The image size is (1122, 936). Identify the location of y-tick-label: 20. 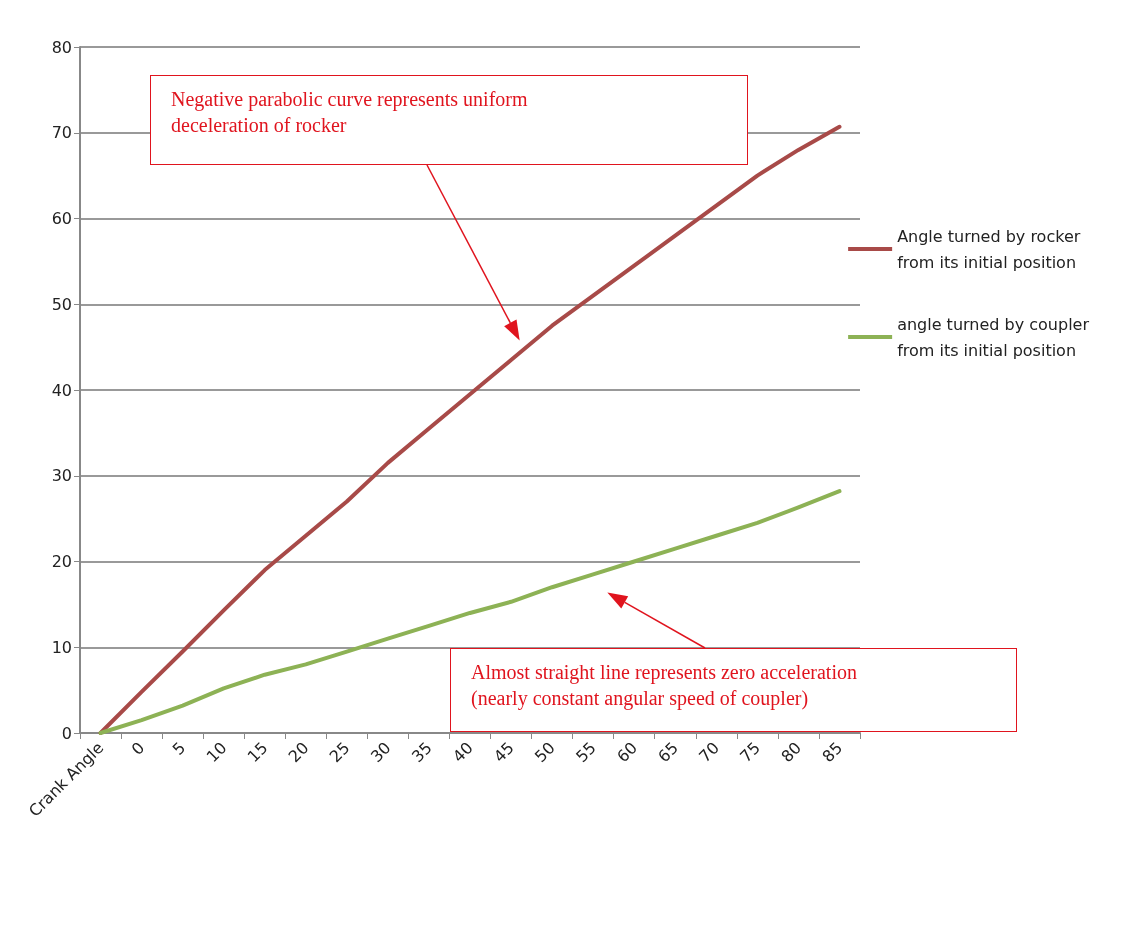
(61, 561).